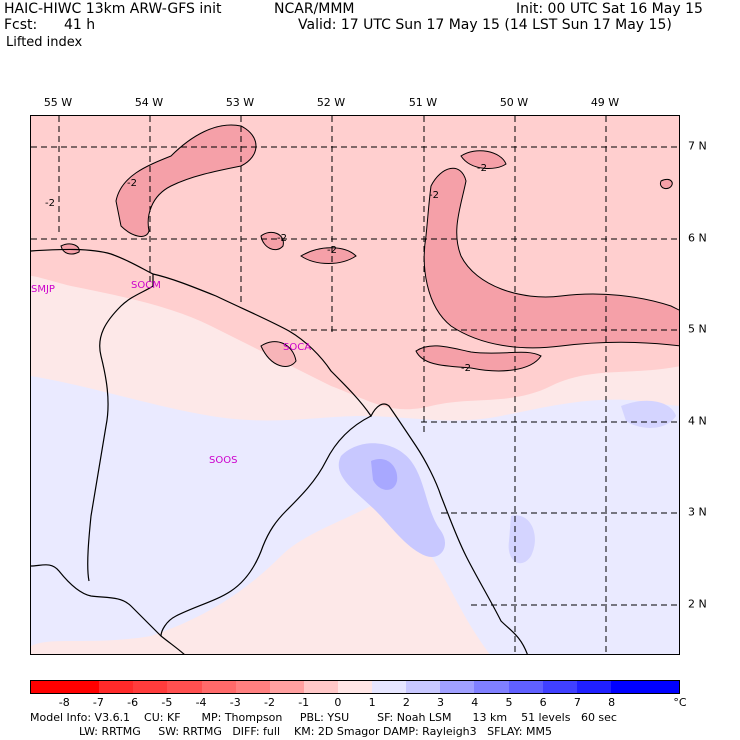 The image size is (740, 740). Describe the element at coordinates (509, 702) in the screenshot. I see `colorbar-tick-label: 5` at that location.